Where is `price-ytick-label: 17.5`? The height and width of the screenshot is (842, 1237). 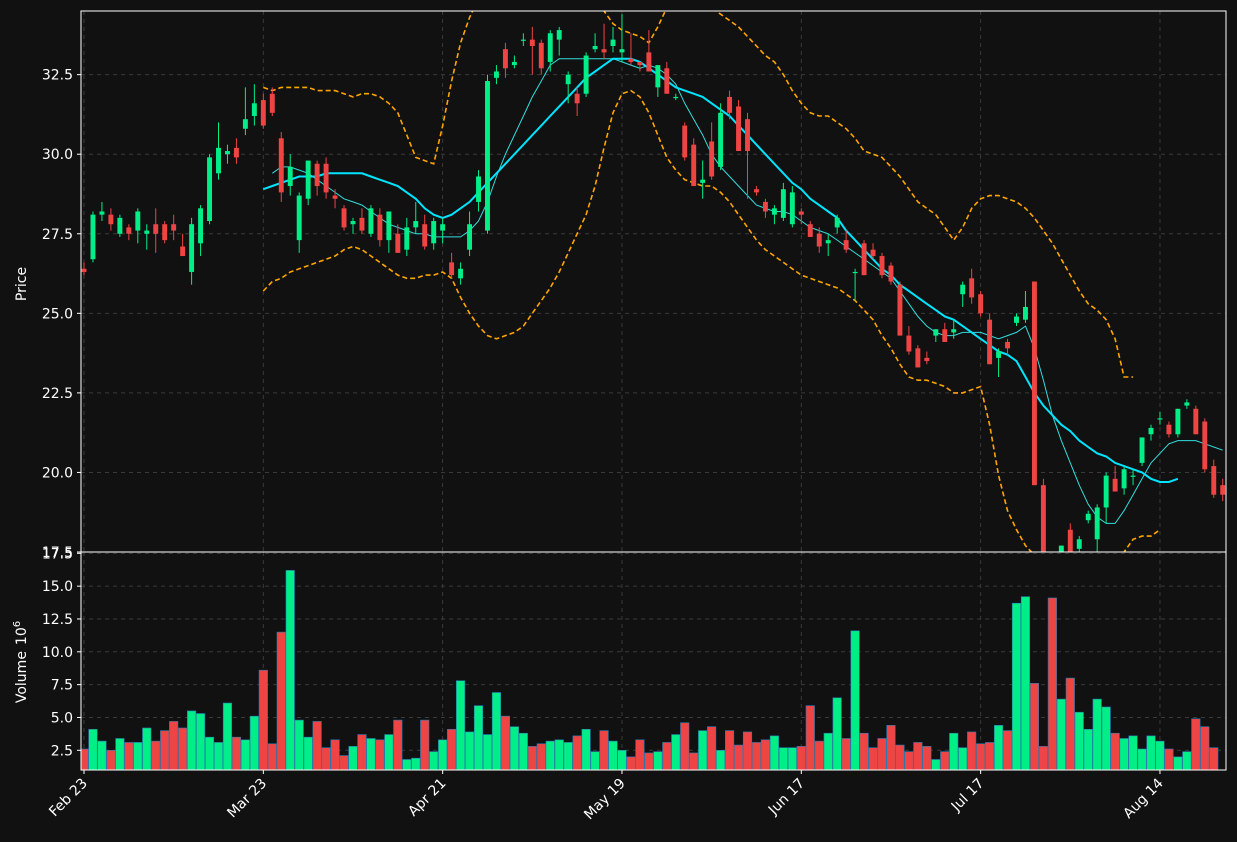 price-ytick-label: 17.5 is located at coordinates (57, 553).